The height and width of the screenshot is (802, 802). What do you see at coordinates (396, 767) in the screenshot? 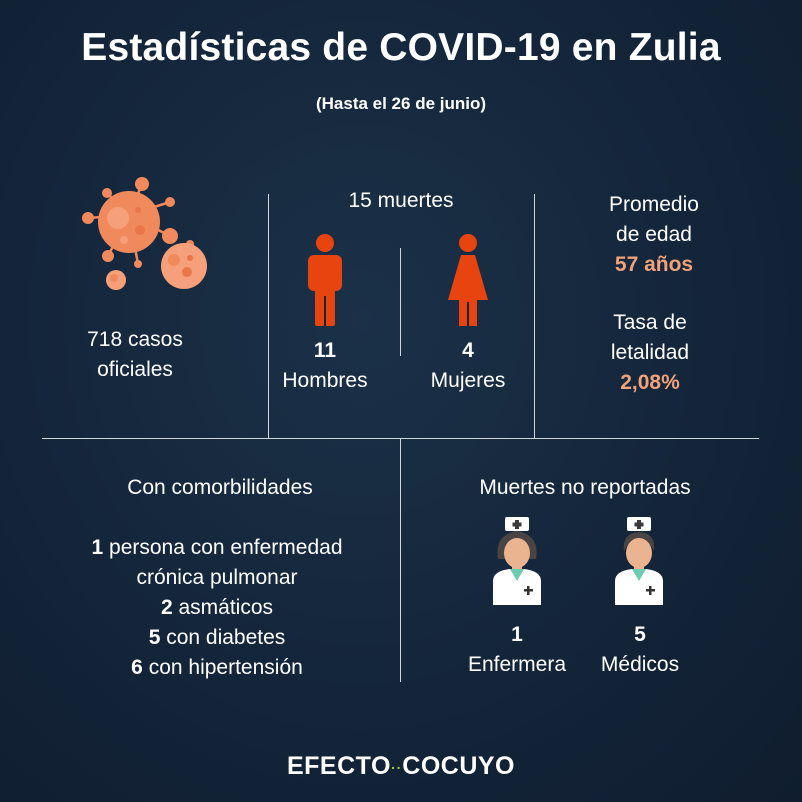
I see `brand-dots: ··` at bounding box center [396, 767].